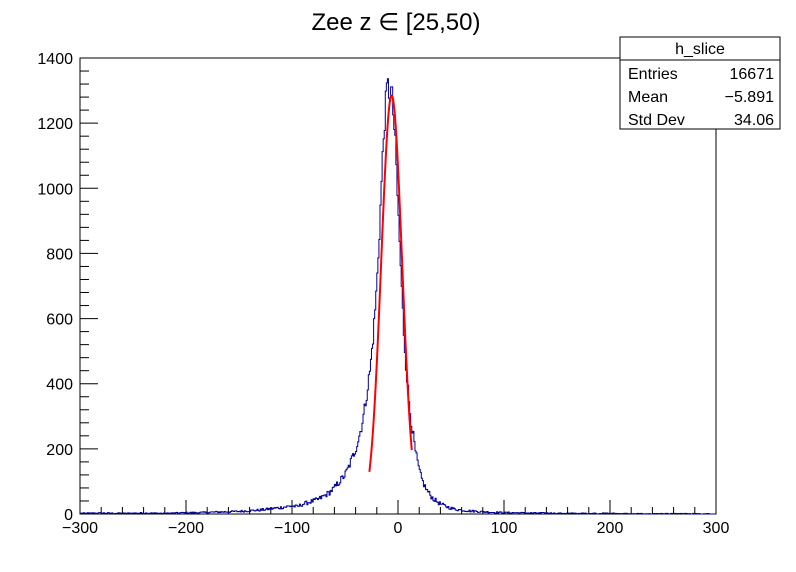  Describe the element at coordinates (752, 74) in the screenshot. I see `stats-entries-value: 16671` at that location.